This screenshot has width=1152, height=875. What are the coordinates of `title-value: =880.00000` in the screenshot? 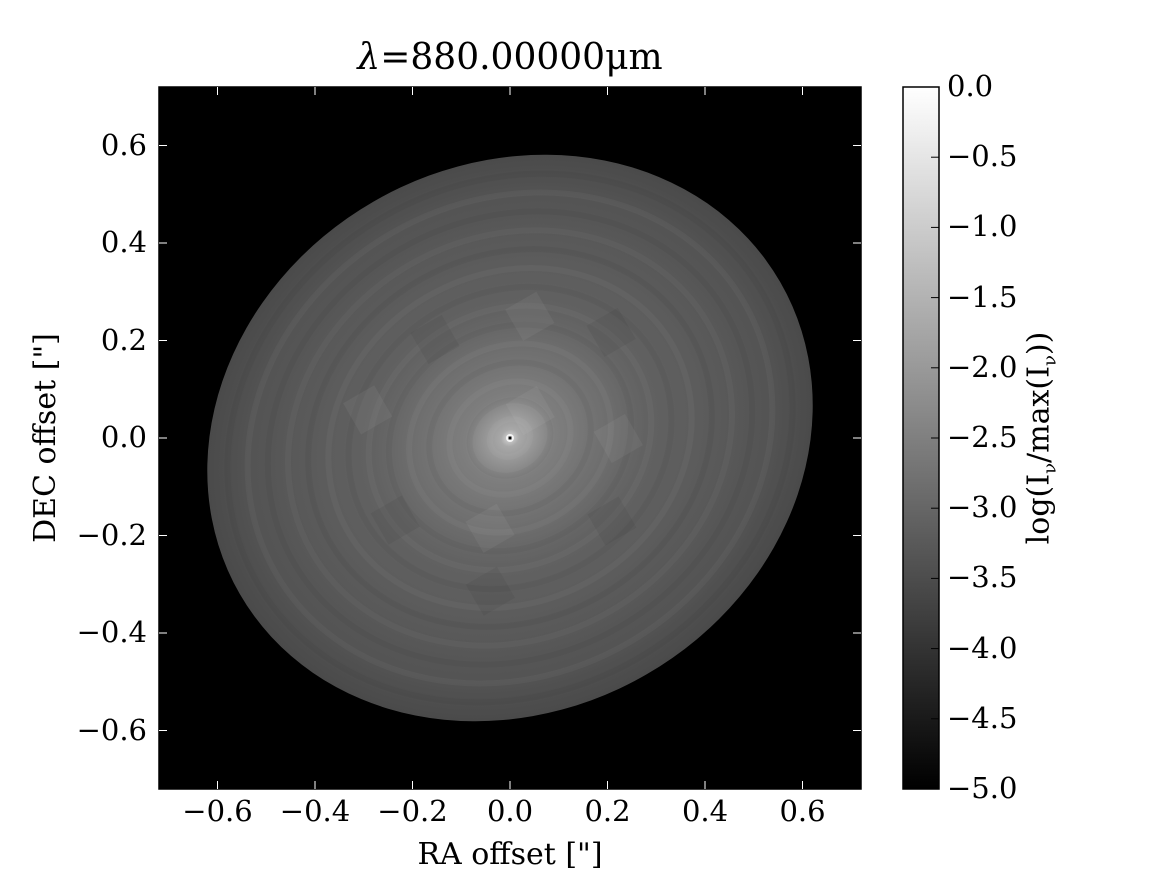 It's located at (493, 57).